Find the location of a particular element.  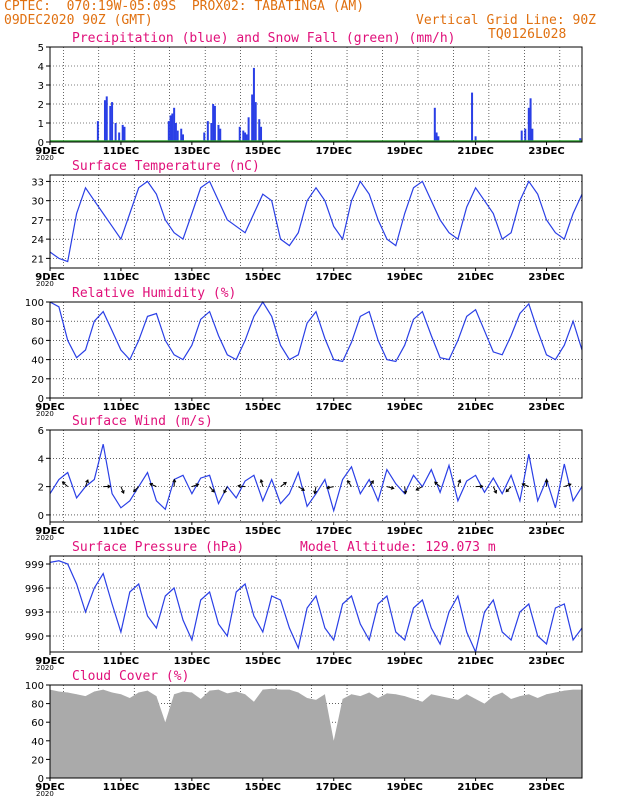

y-tick-label: 4 is located at coordinates (41, 459).